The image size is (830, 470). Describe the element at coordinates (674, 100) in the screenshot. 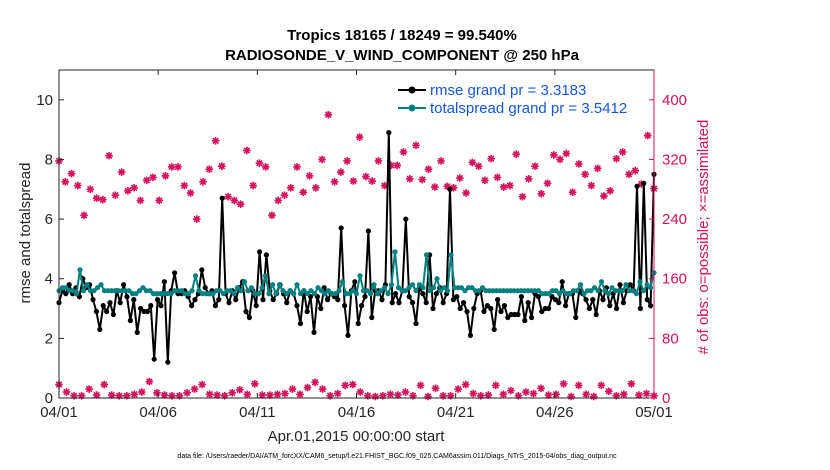

I see `y-tick-label-right: 400` at that location.